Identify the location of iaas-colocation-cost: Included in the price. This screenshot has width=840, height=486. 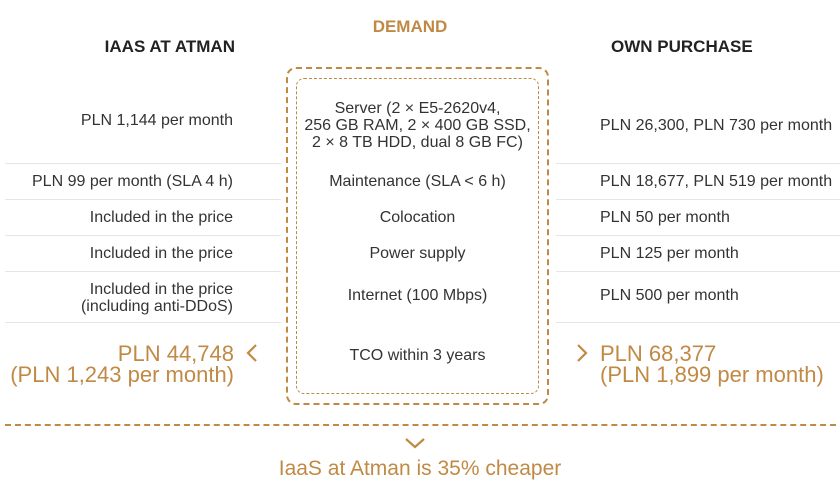
(161, 217).